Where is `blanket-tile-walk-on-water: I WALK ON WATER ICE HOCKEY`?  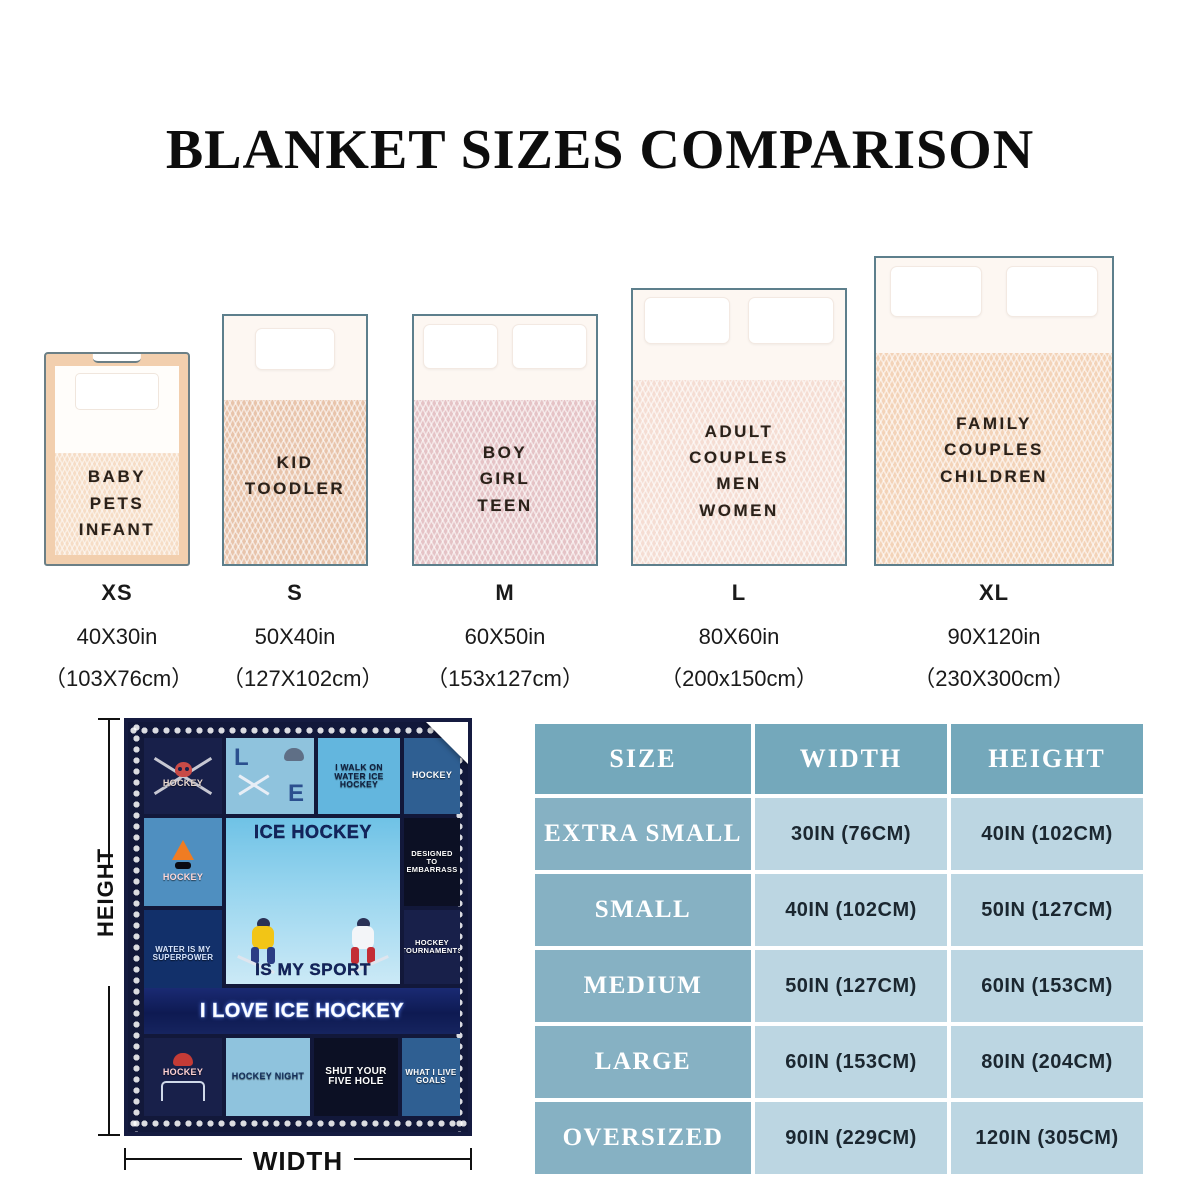 blanket-tile-walk-on-water: I WALK ON WATER ICE HOCKEY is located at coordinates (359, 776).